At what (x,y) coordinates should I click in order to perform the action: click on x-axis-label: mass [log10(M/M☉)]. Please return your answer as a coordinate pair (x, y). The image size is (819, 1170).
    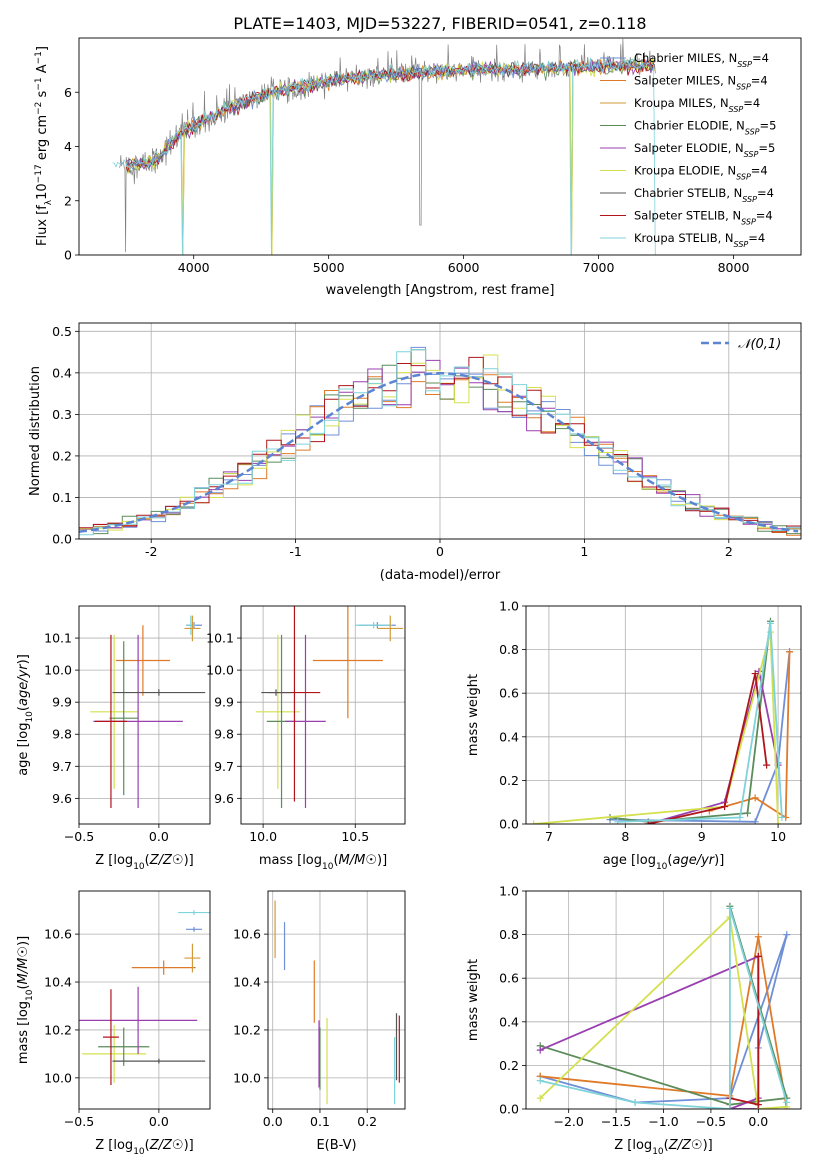
    Looking at the image, I should click on (323, 862).